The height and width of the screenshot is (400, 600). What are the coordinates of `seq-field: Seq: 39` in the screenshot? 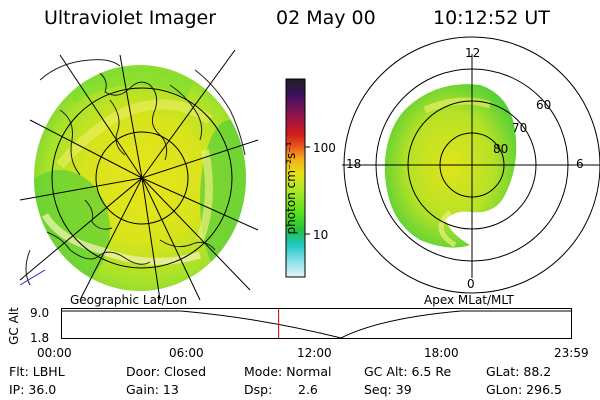 It's located at (388, 389).